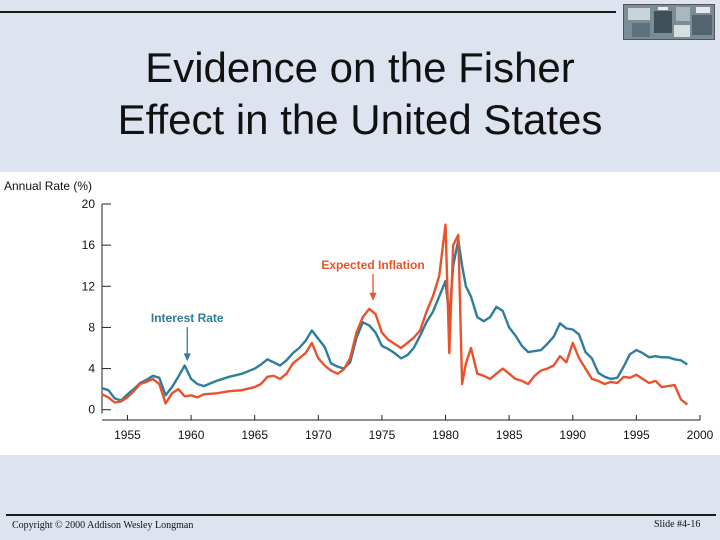  I want to click on slide-number: Slide #4-16, so click(677, 524).